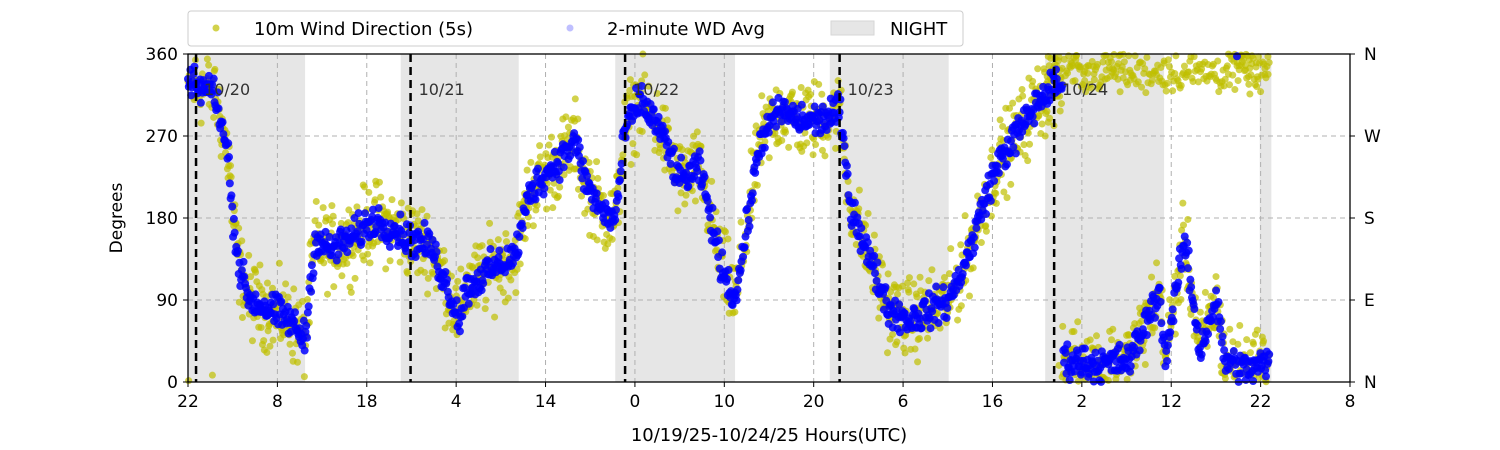 The height and width of the screenshot is (450, 1500). I want to click on legend-label-avg: 2-minute WD Avg, so click(686, 29).